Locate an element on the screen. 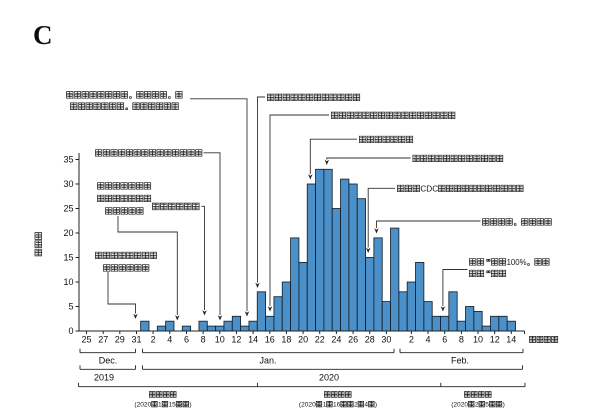 This screenshot has height=412, width=600. svg-text: 29 is located at coordinates (120, 340).